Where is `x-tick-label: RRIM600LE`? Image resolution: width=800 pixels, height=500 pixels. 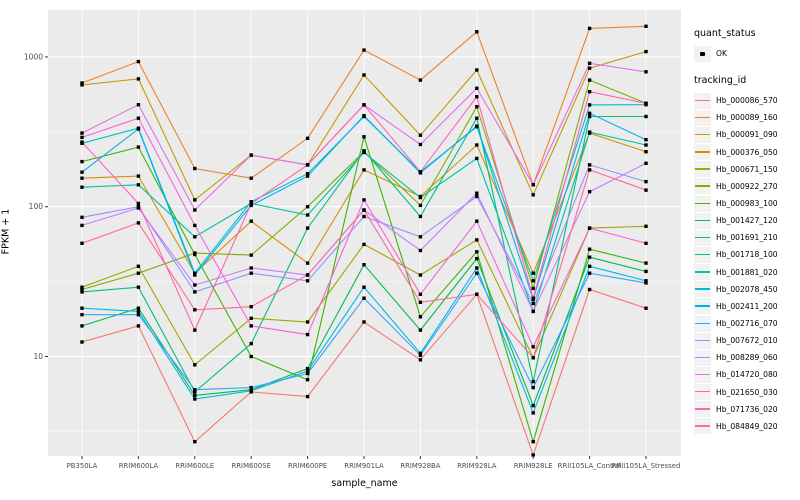
x-tick-label: RRIM600LE is located at coordinates (194, 466).